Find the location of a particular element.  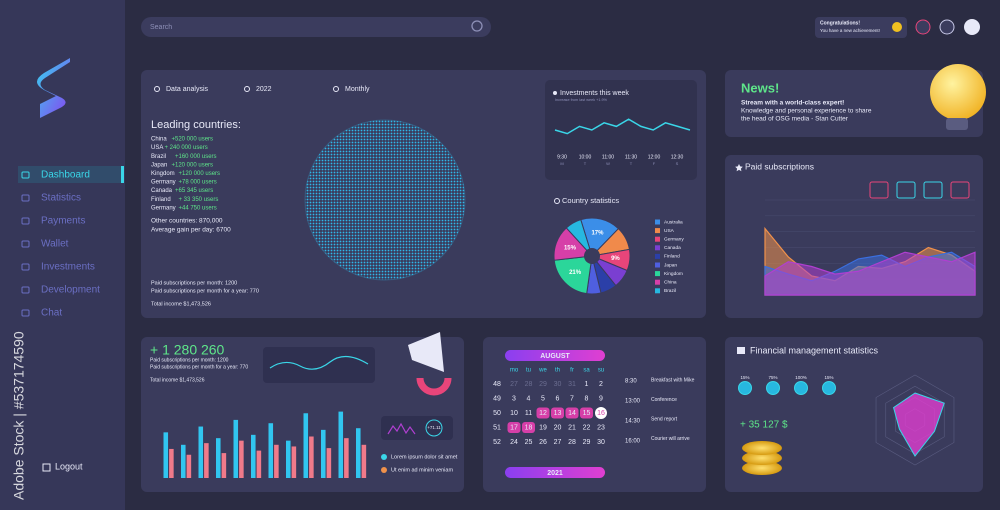

day: 1 is located at coordinates (587, 384).